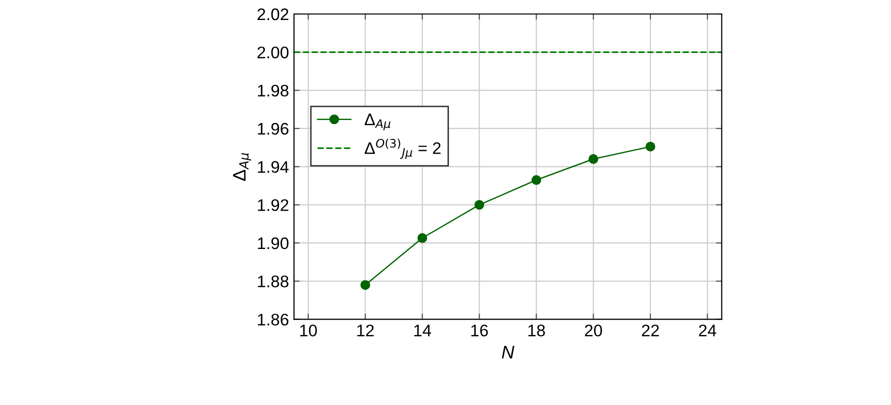  What do you see at coordinates (479, 330) in the screenshot?
I see `x-tick-label: 16` at bounding box center [479, 330].